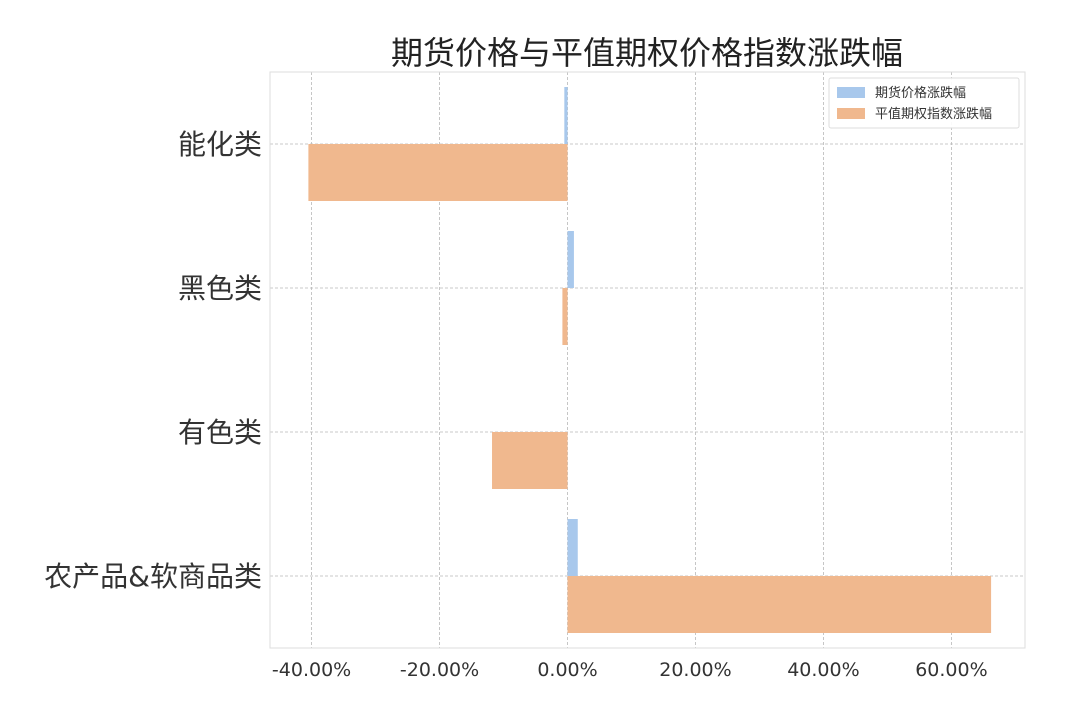  What do you see at coordinates (220, 432) in the screenshot?
I see `y-tick-label: 有色类` at bounding box center [220, 432].